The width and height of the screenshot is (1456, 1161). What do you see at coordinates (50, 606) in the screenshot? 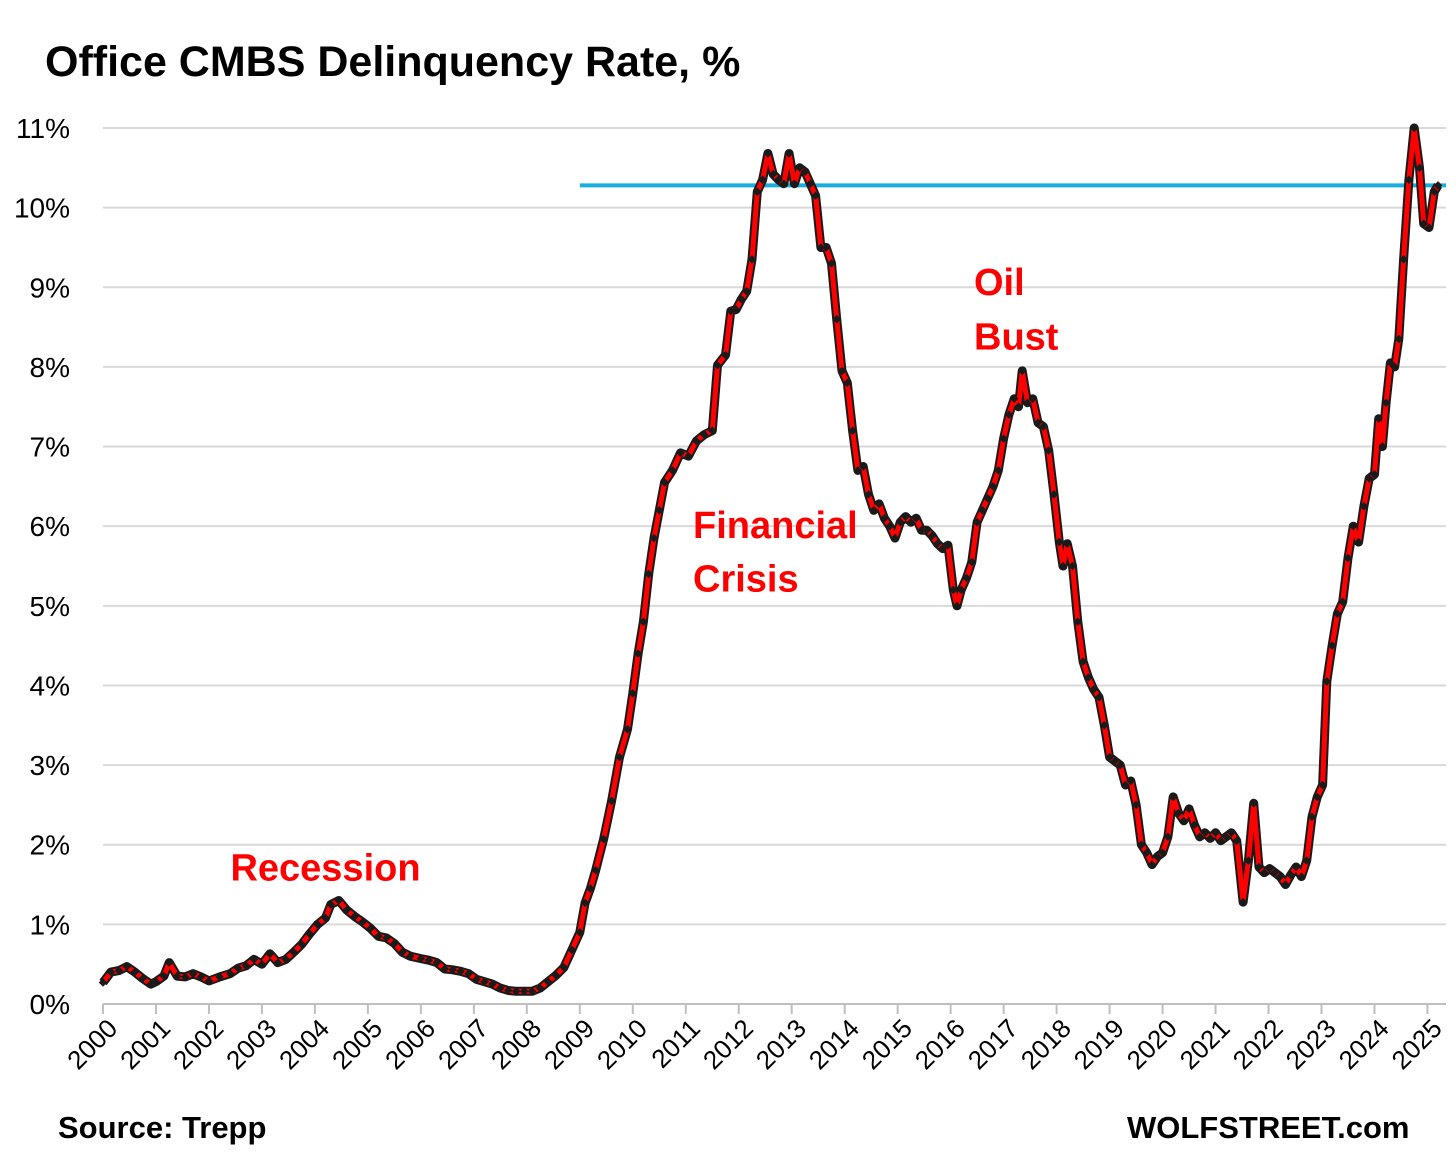
I see `y-tick-label: 5%` at bounding box center [50, 606].